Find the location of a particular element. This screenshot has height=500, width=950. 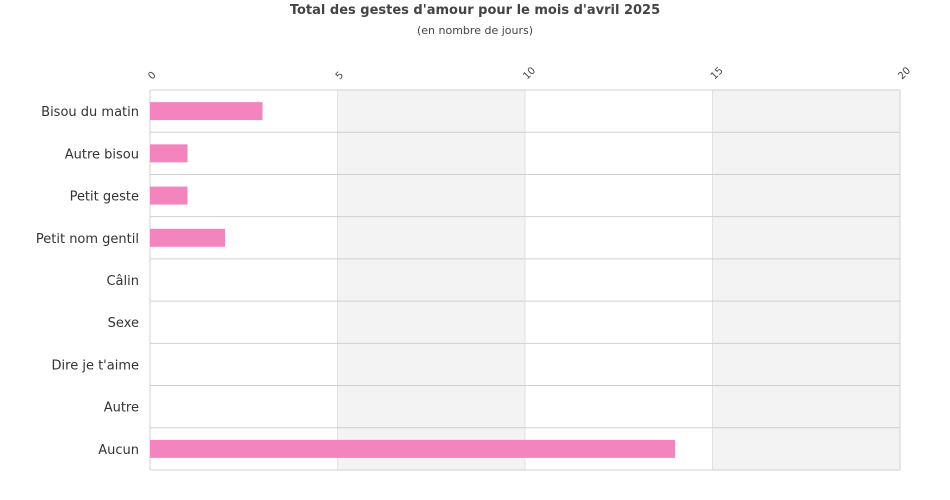

category-label: Dire je t'aime is located at coordinates (95, 365).